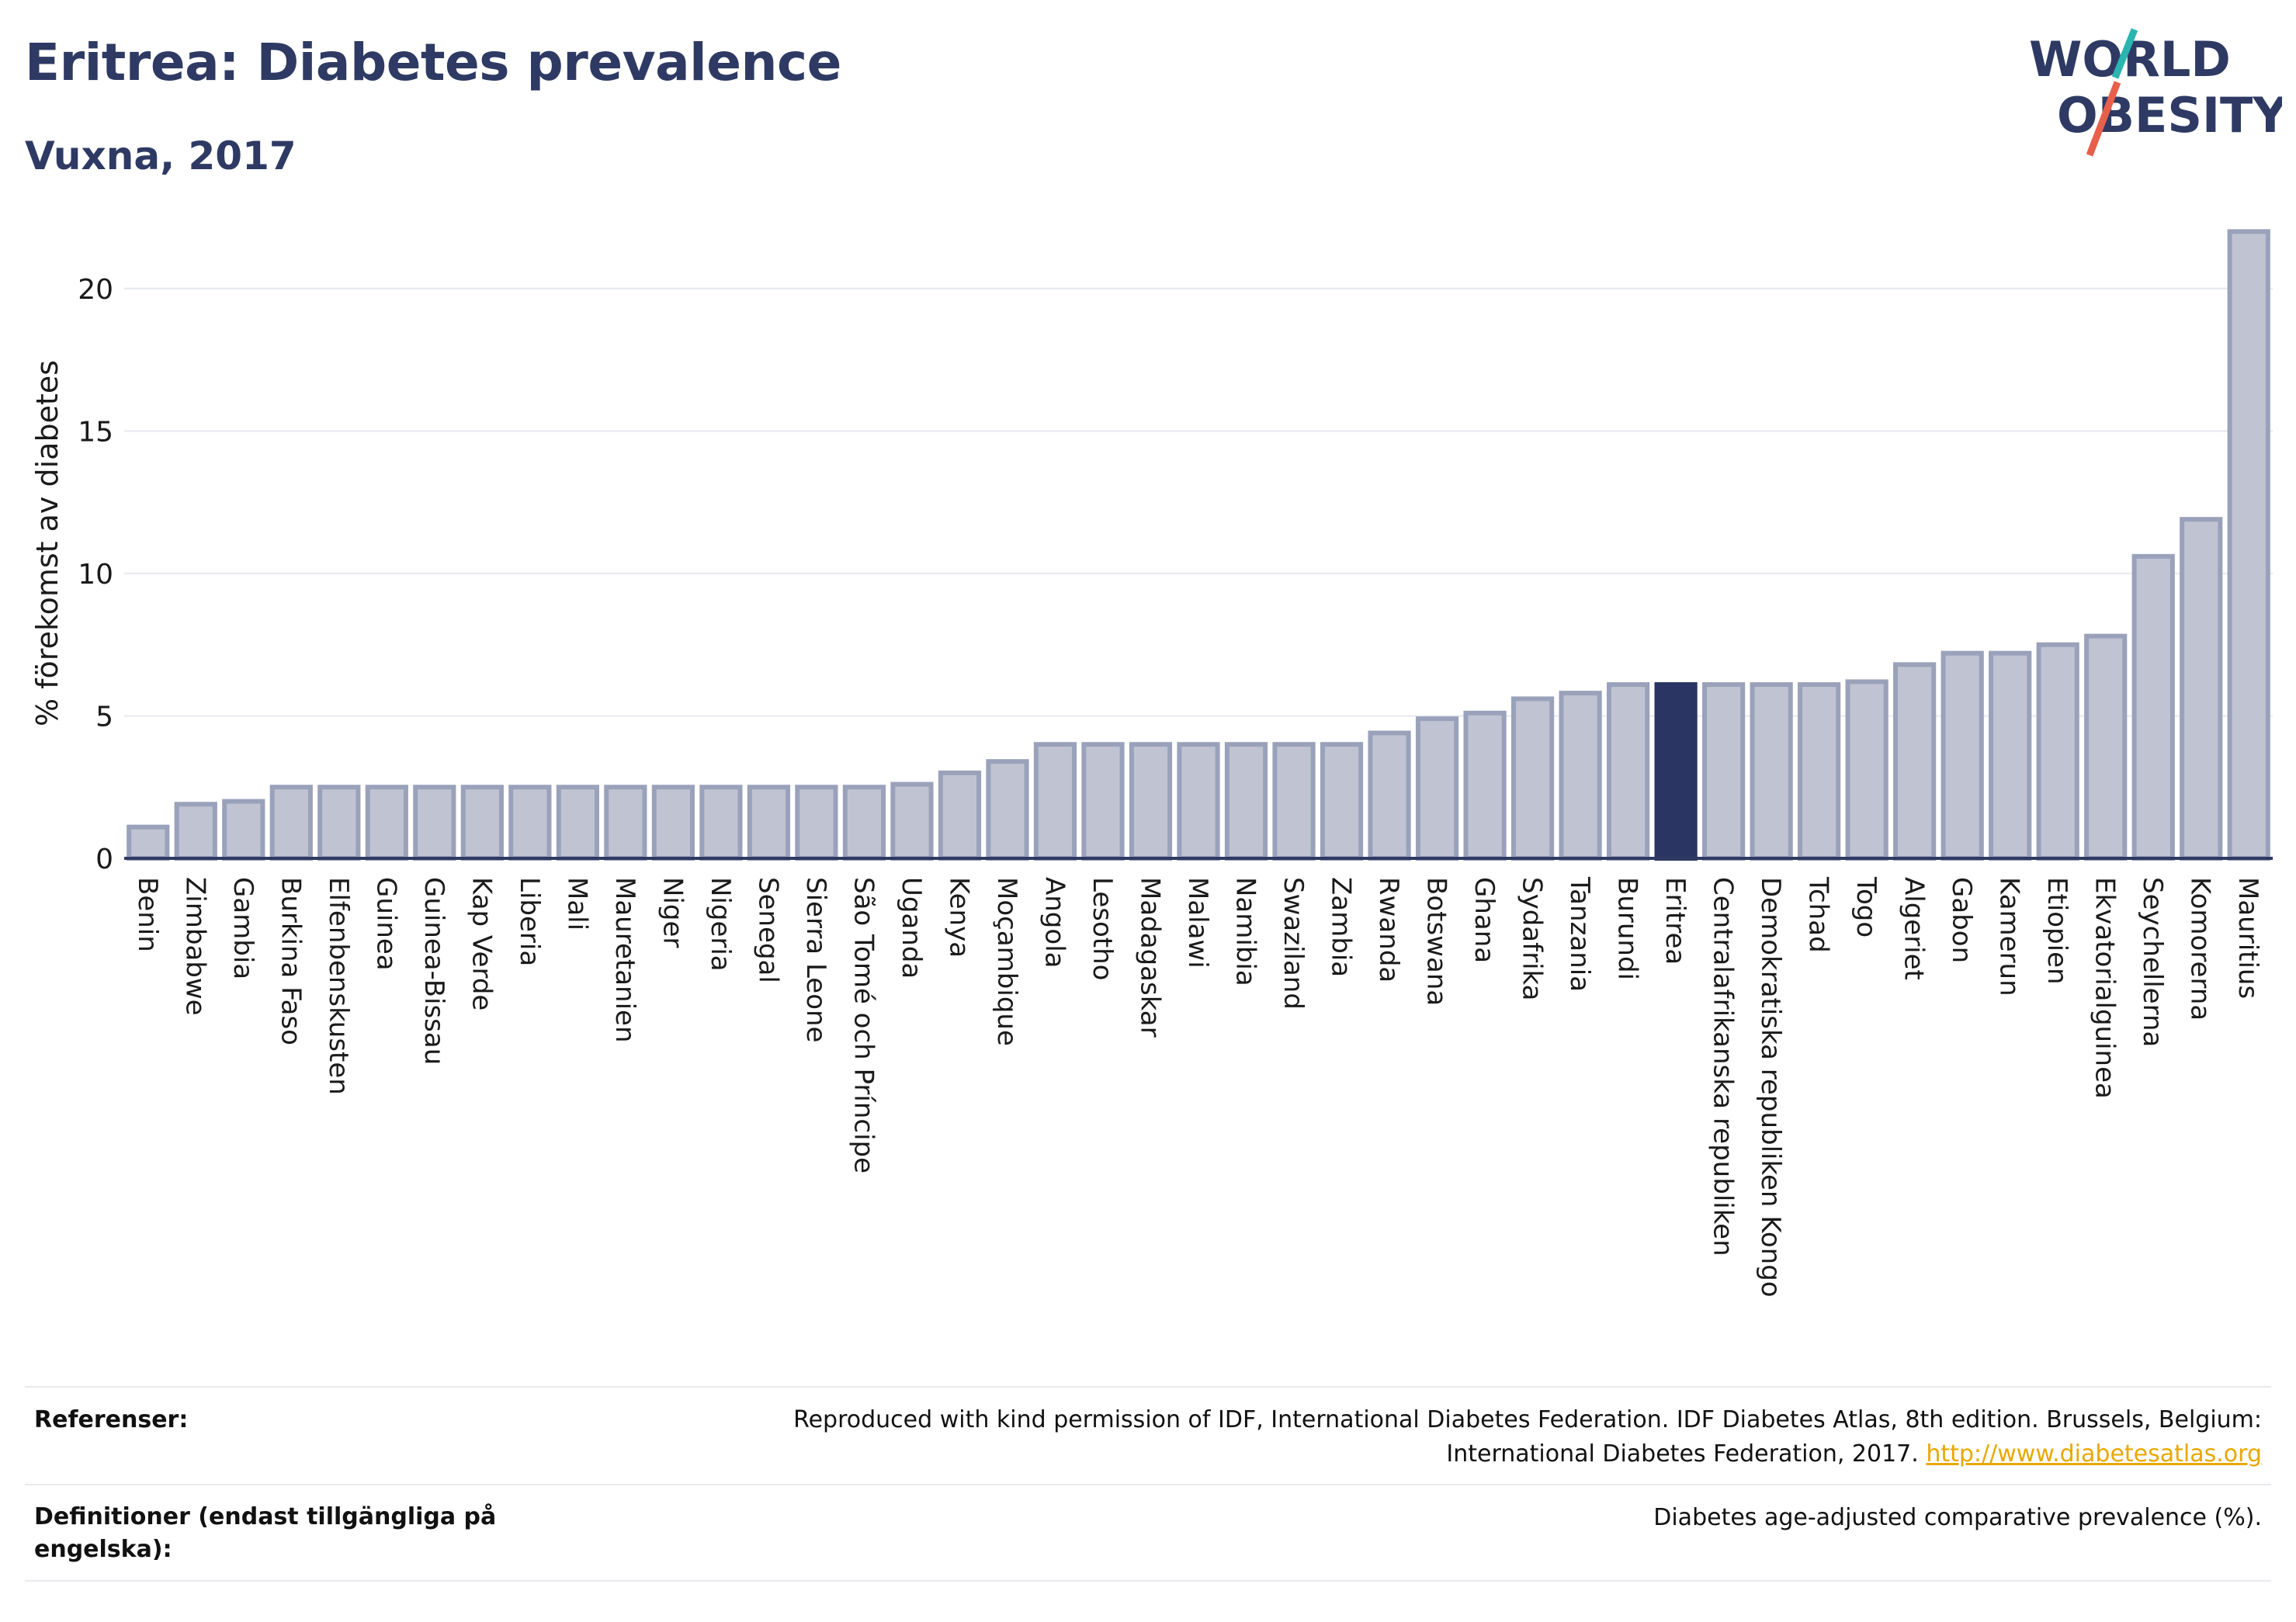 The height and width of the screenshot is (1622, 2296). What do you see at coordinates (1293, 943) in the screenshot?
I see `x-tick-label: Swaziland` at bounding box center [1293, 943].